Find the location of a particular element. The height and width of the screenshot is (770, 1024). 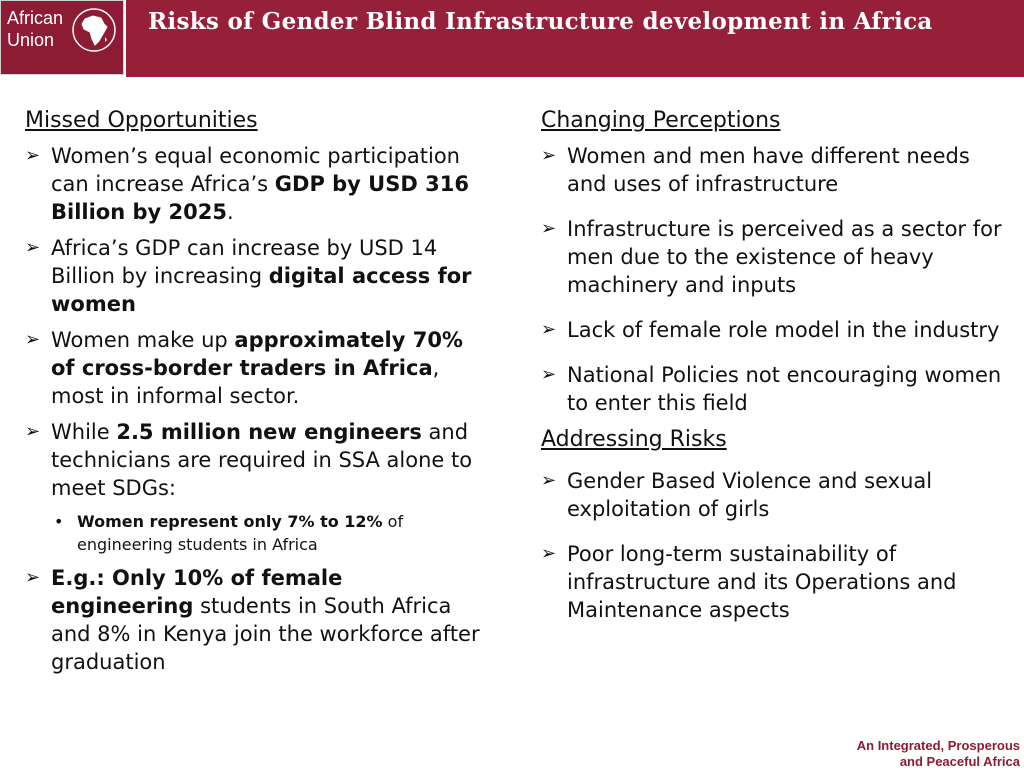

africa-map-icon is located at coordinates (94, 30).